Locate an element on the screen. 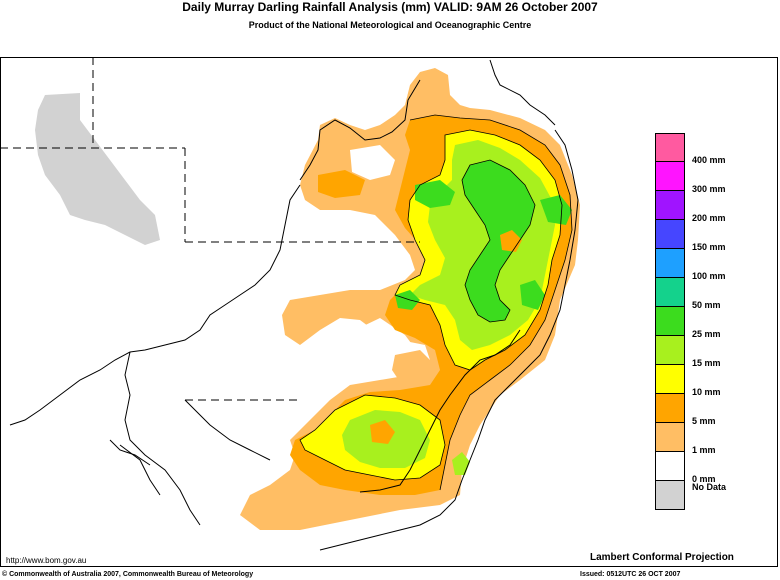  no-data-region is located at coordinates (97, 169).